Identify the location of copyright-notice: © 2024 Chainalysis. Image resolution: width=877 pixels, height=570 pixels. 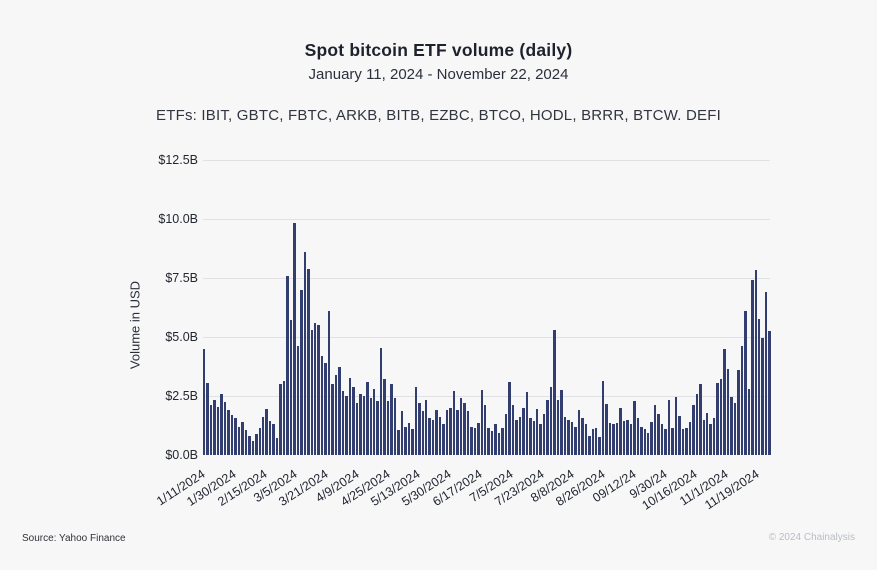
(811, 537).